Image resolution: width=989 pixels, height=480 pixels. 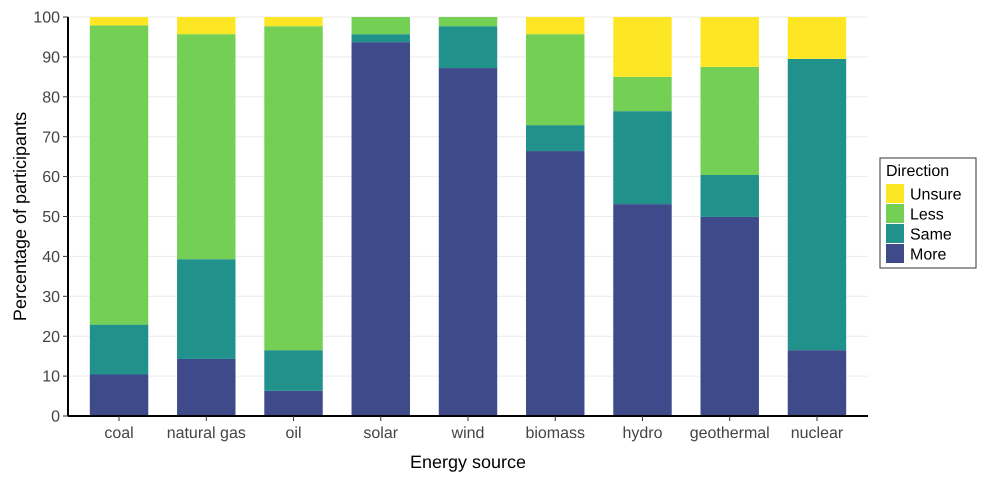 I want to click on y-axis-title: Percentage of participants, so click(x=20, y=217).